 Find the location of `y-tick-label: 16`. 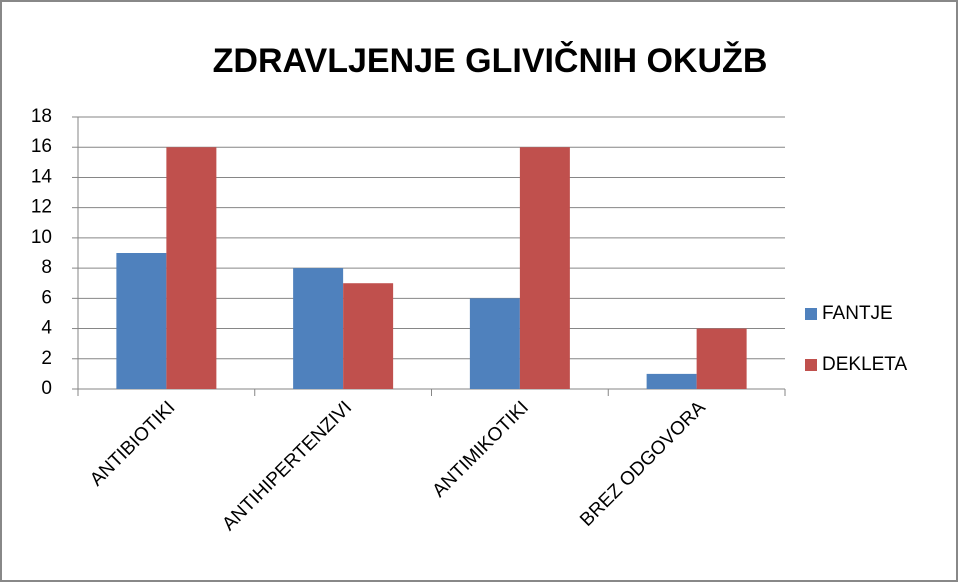

y-tick-label: 16 is located at coordinates (41, 146).